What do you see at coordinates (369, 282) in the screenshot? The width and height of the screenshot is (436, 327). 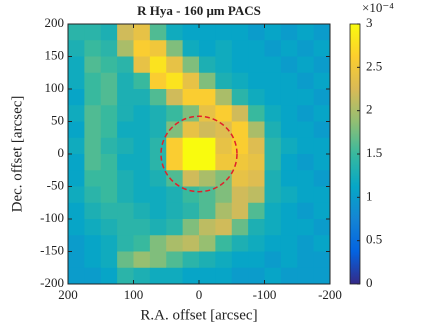 I see `colorbar-tick-label: 0` at bounding box center [369, 282].